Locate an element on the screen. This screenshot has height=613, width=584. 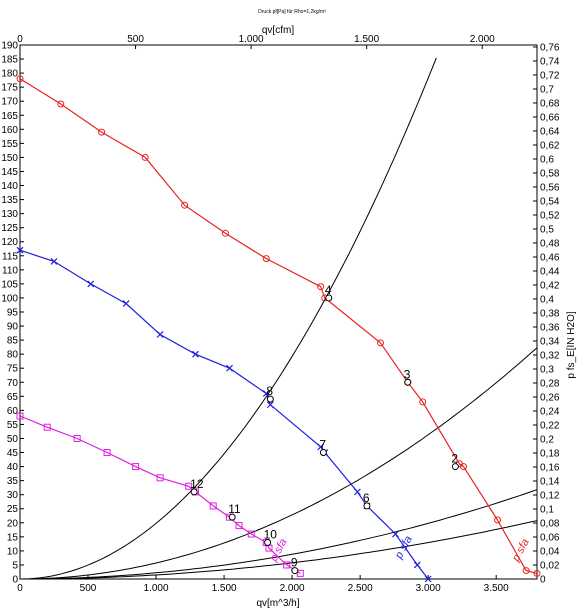
y2-tick-label: 0,26 is located at coordinates (550, 397).